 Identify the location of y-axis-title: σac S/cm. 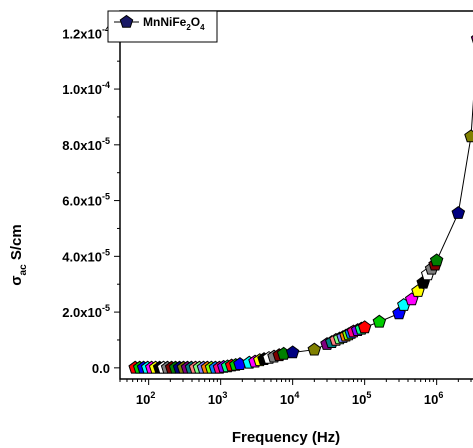
(18, 254).